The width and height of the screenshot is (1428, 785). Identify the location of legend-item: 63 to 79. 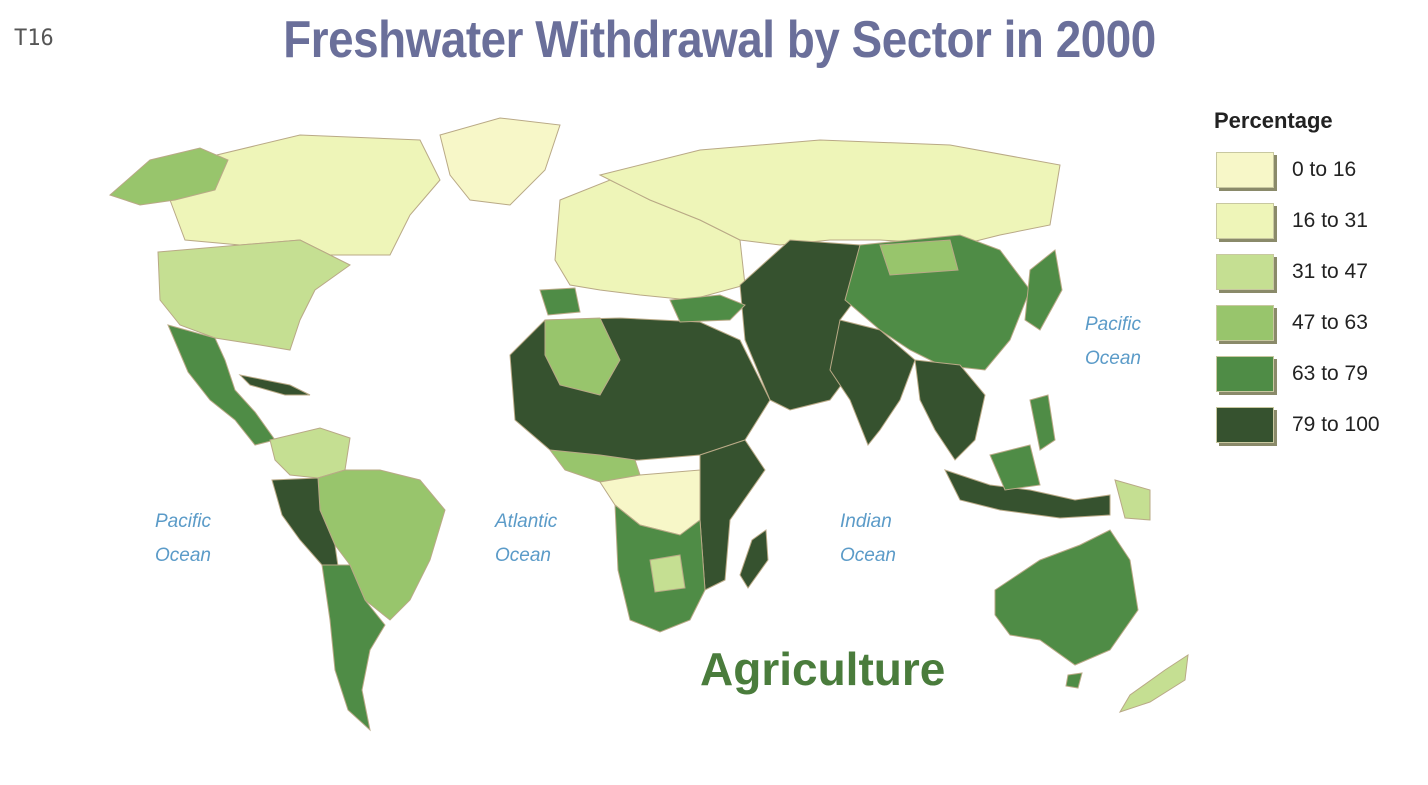
(1297, 373).